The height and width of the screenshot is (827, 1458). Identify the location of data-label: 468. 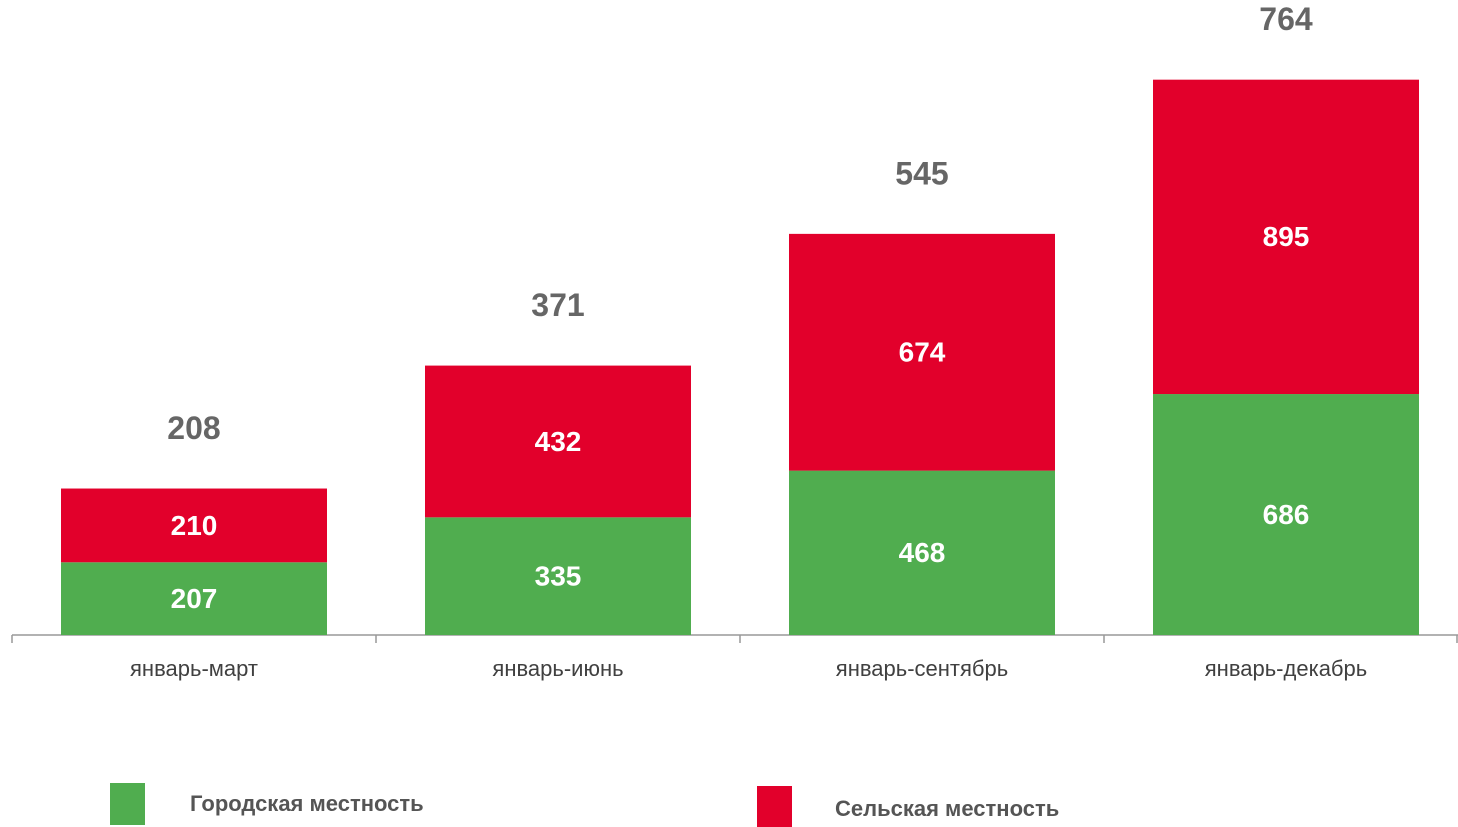
(922, 552).